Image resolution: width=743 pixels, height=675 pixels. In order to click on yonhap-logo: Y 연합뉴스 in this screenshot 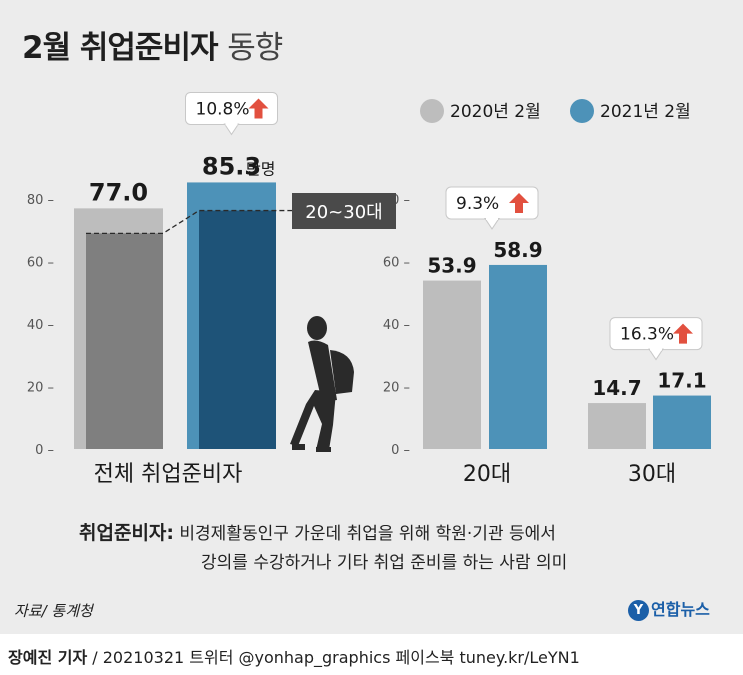, I will do `click(669, 608)`.